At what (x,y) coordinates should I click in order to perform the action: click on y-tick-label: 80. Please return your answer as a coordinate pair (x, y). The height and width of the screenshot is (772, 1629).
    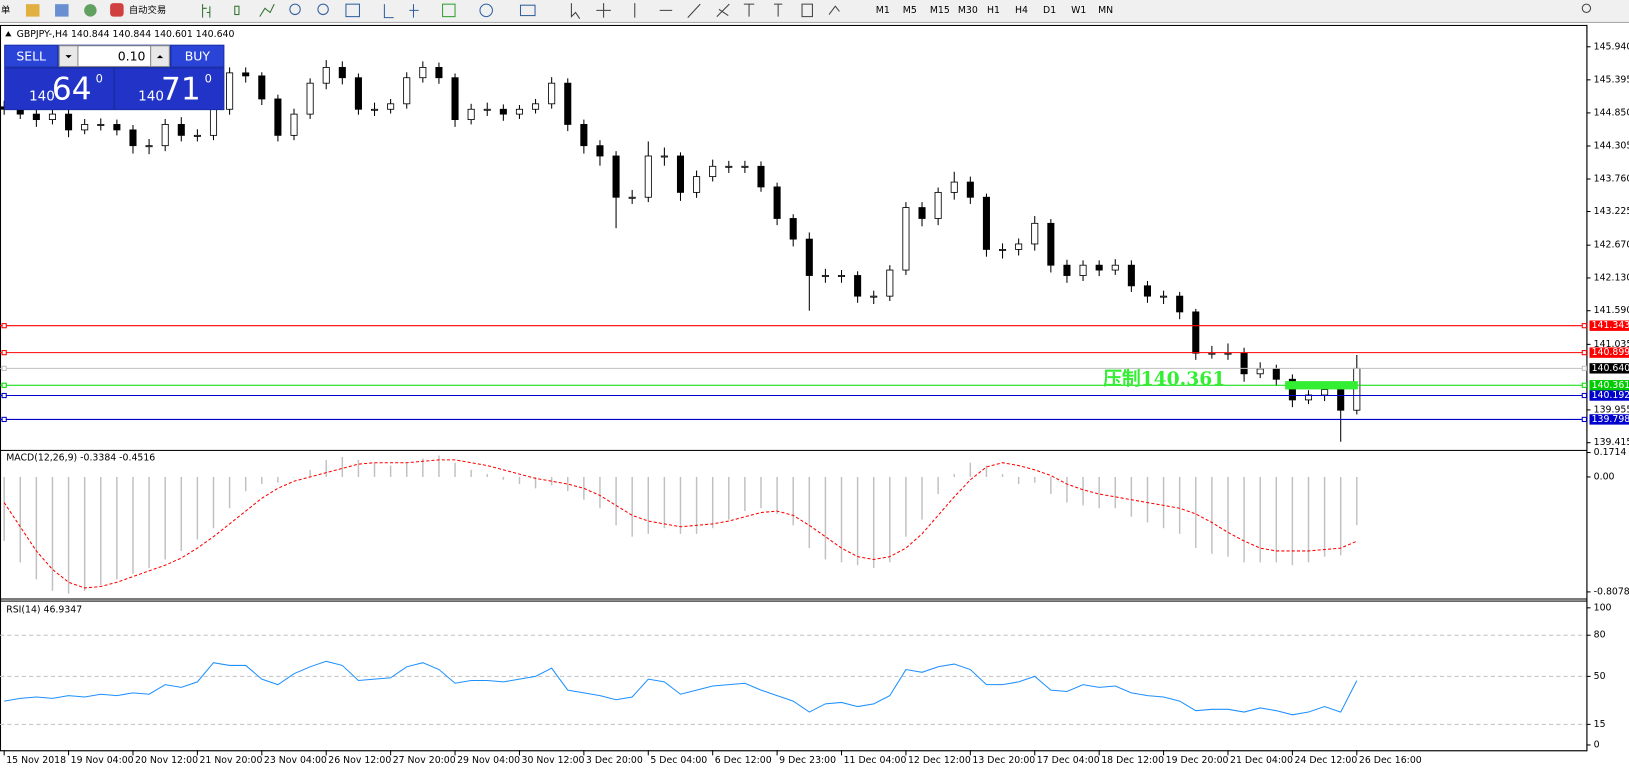
    Looking at the image, I should click on (1600, 635).